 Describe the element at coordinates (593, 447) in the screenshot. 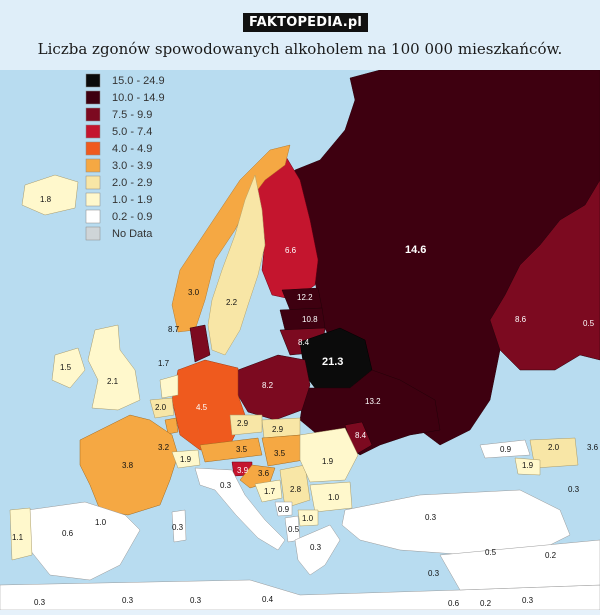

I see `label-caspian-edge: 3.6` at that location.